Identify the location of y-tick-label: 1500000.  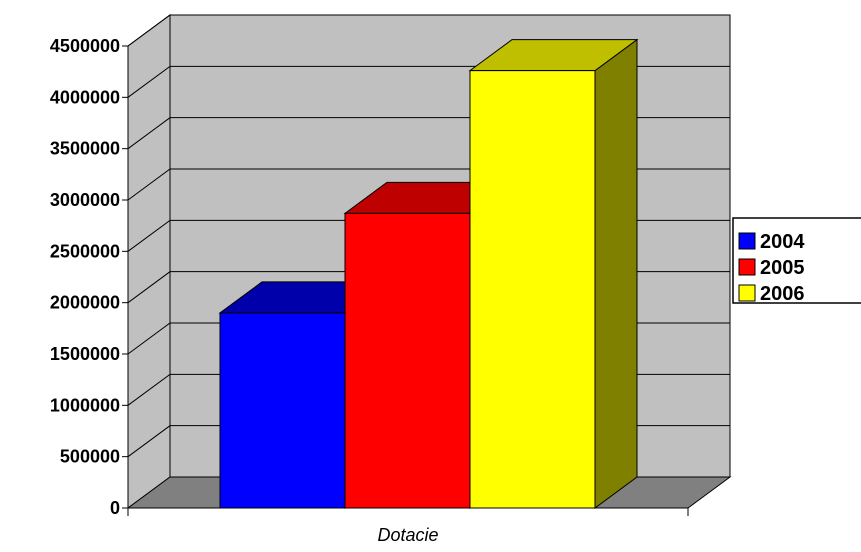
(85, 354).